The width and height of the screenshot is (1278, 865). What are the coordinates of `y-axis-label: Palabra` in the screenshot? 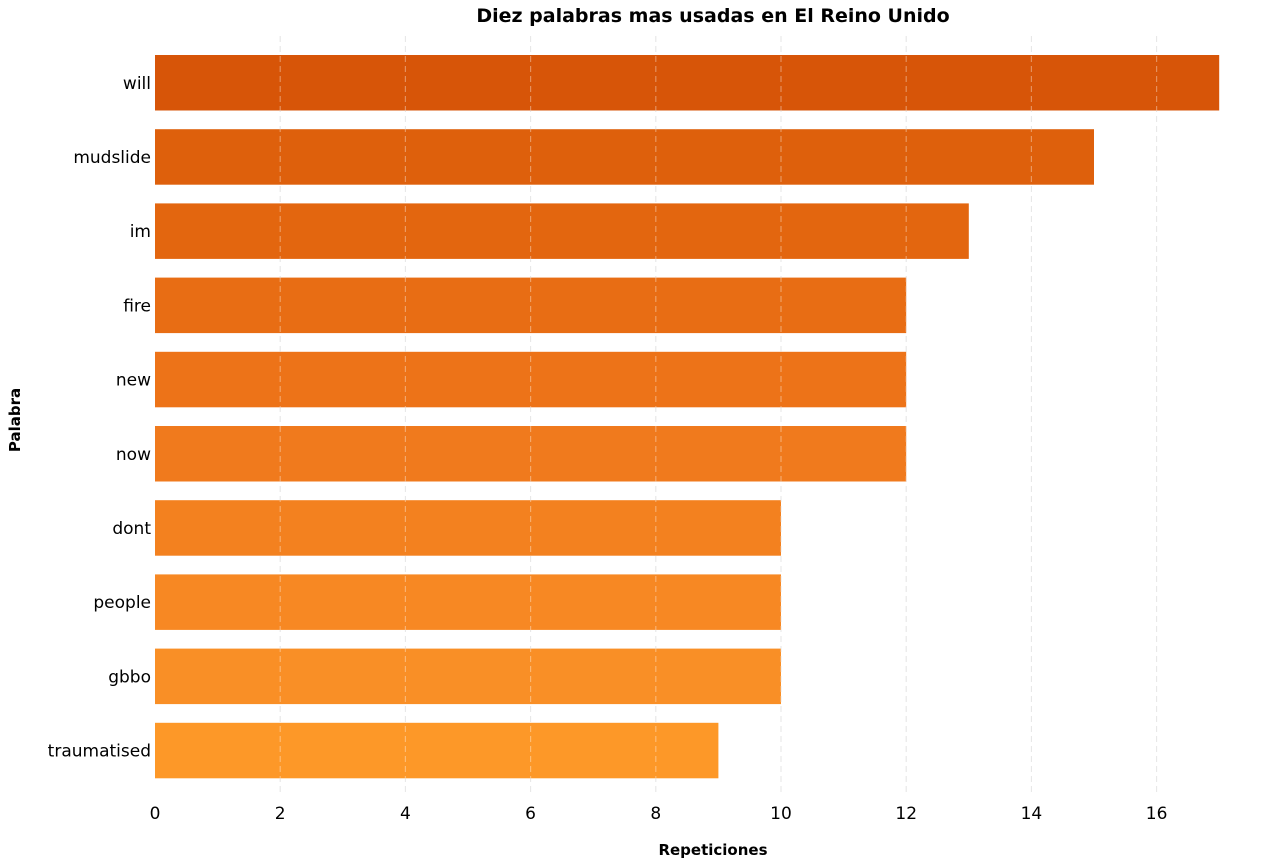 It's located at (15, 420).